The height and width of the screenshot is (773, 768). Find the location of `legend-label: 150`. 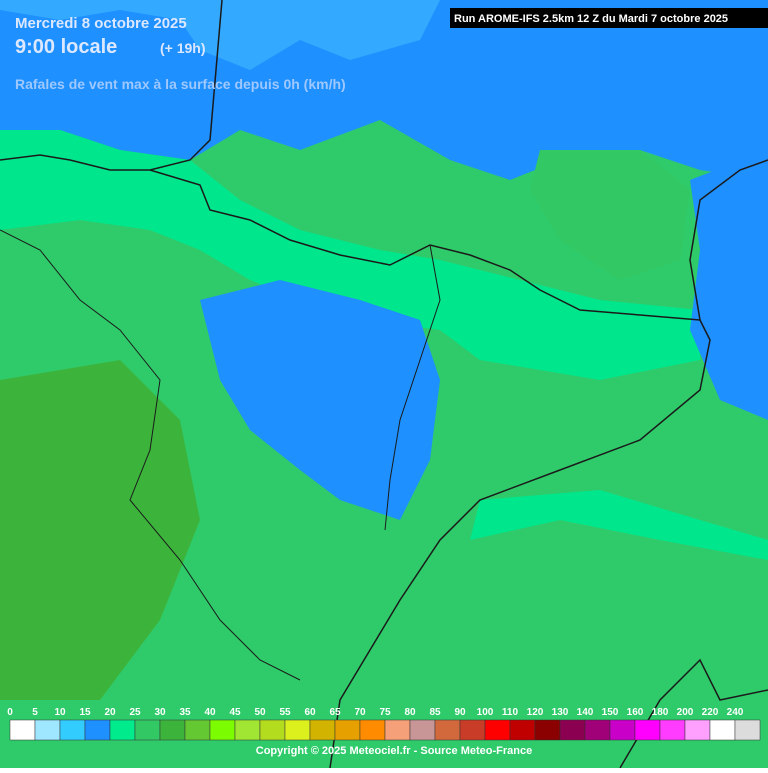

legend-label: 150 is located at coordinates (610, 712).